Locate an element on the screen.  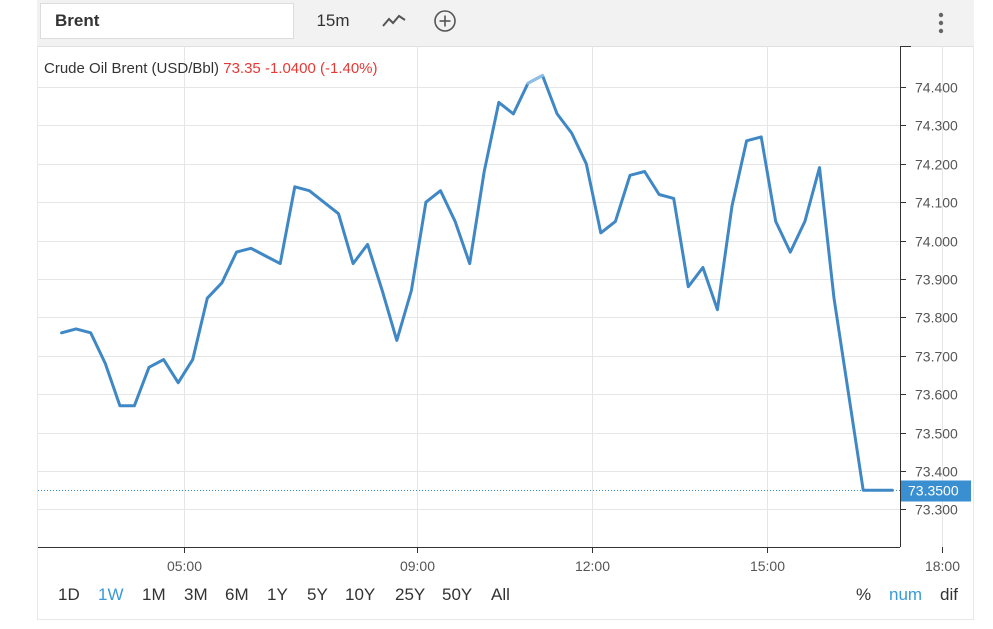
interval-button: 15m is located at coordinates (333, 20).